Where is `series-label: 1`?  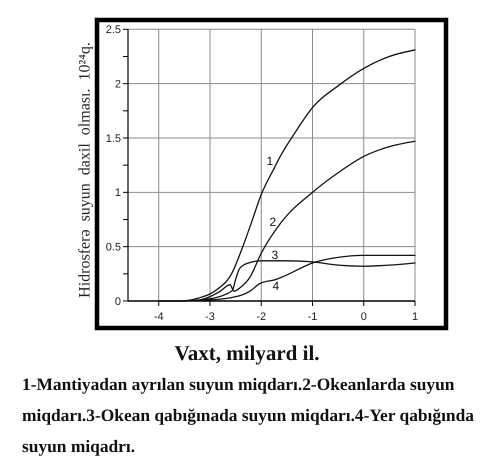 series-label: 1 is located at coordinates (270, 161).